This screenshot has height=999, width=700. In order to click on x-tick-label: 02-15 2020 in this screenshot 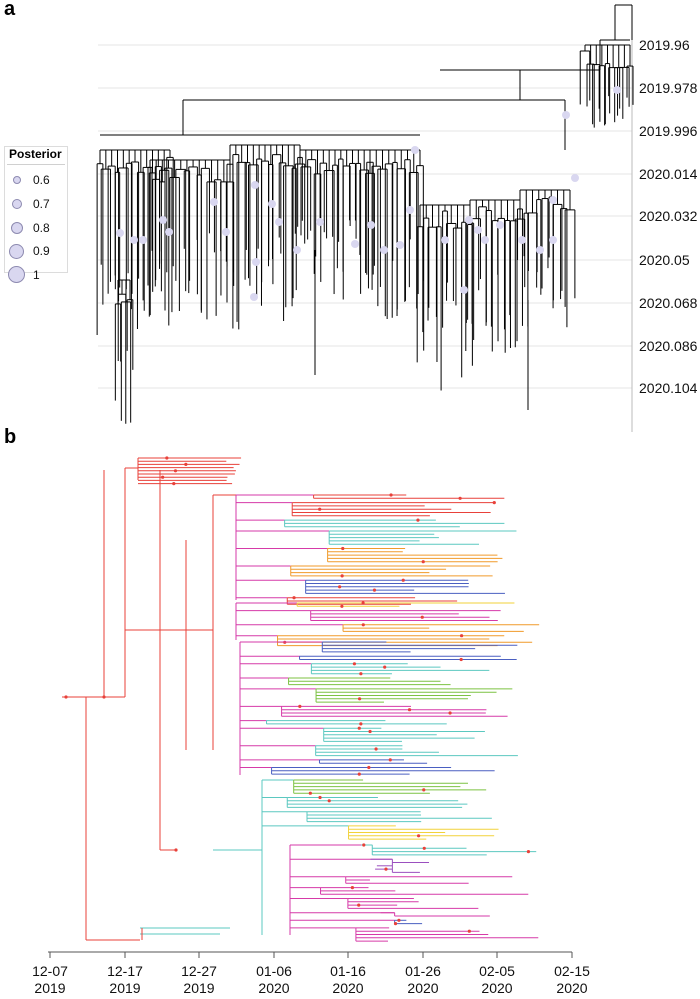, I will do `click(572, 979)`.